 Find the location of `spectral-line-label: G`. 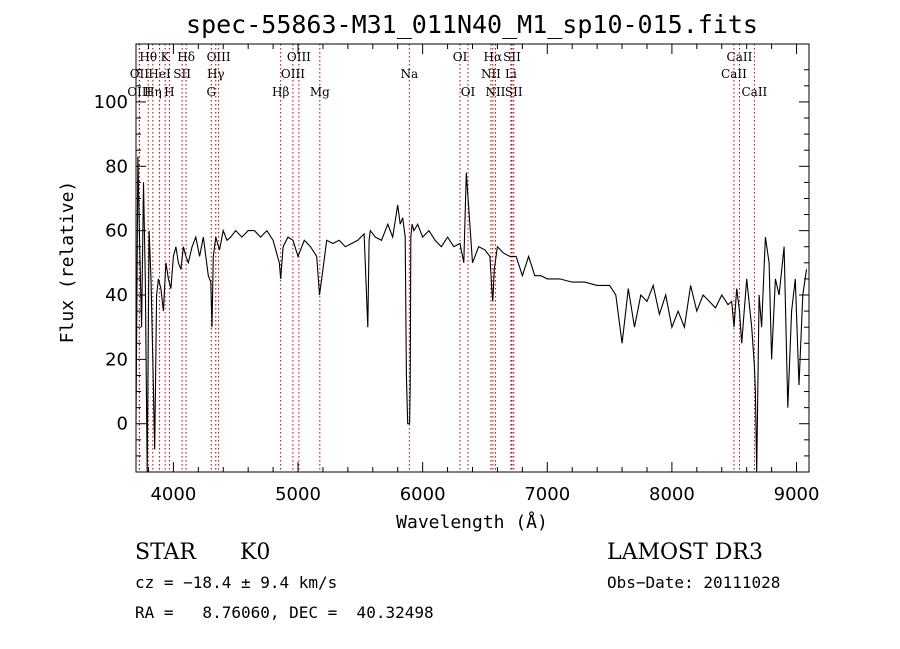

spectral-line-label: G is located at coordinates (211, 92).